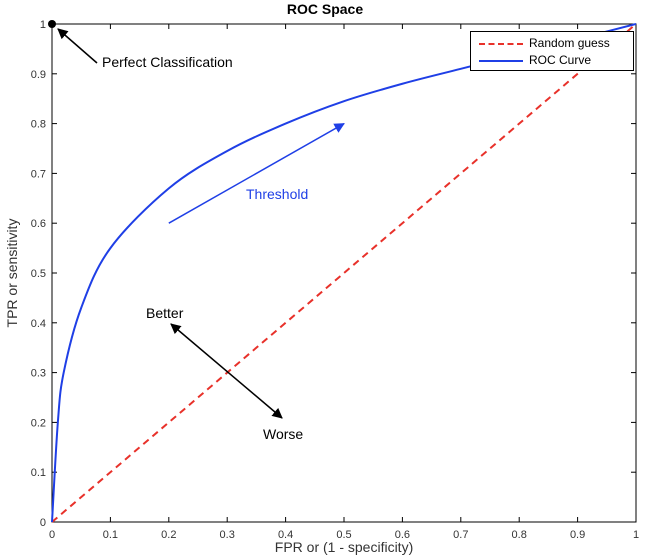 This screenshot has width=650, height=559. What do you see at coordinates (43, 25) in the screenshot?
I see `y-tick-label: 1` at bounding box center [43, 25].